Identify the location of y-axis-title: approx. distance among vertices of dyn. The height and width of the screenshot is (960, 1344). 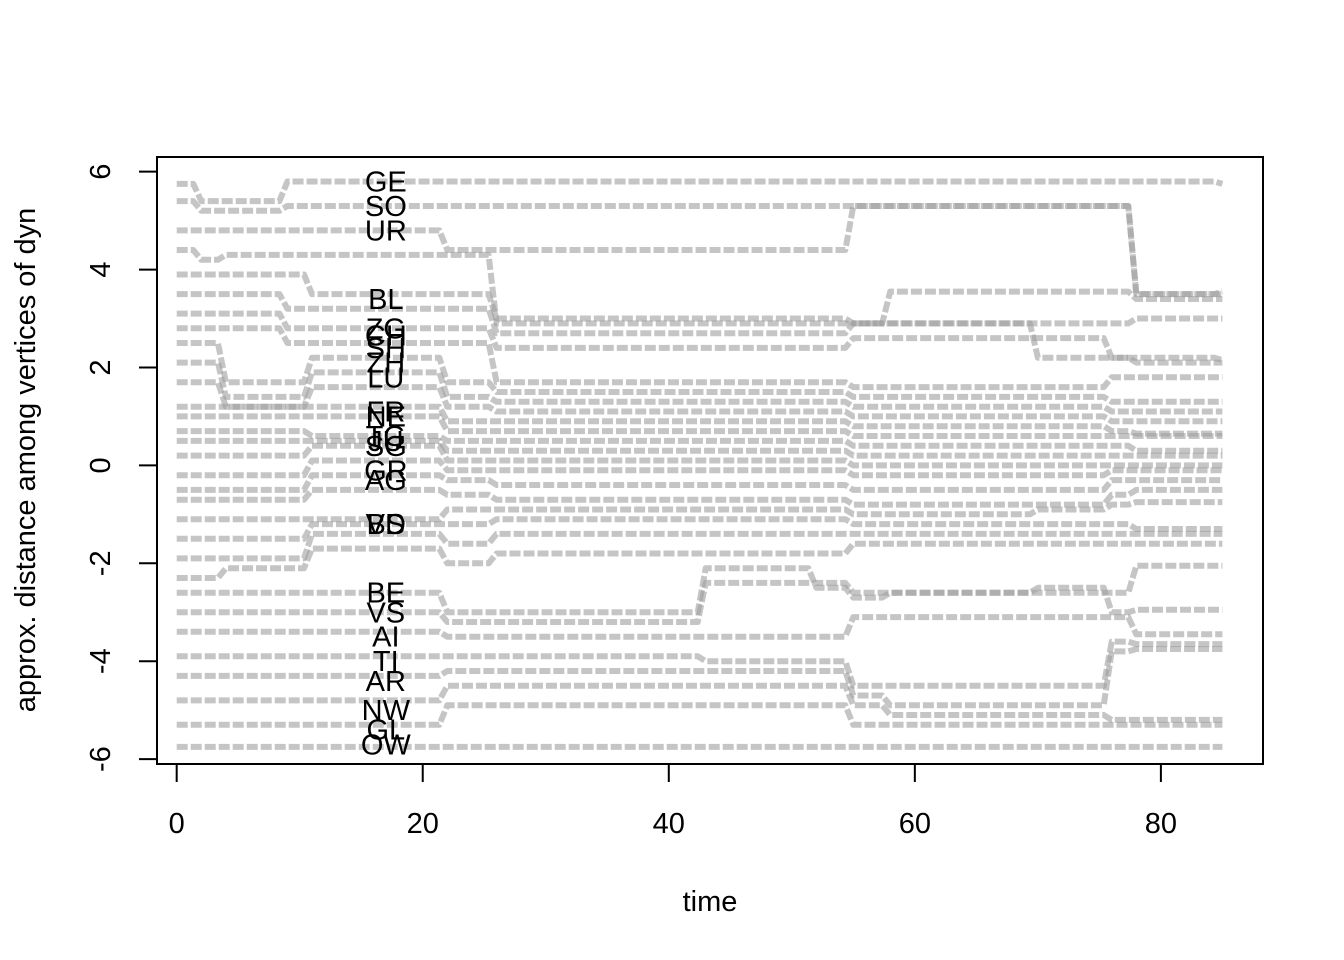
(26, 460).